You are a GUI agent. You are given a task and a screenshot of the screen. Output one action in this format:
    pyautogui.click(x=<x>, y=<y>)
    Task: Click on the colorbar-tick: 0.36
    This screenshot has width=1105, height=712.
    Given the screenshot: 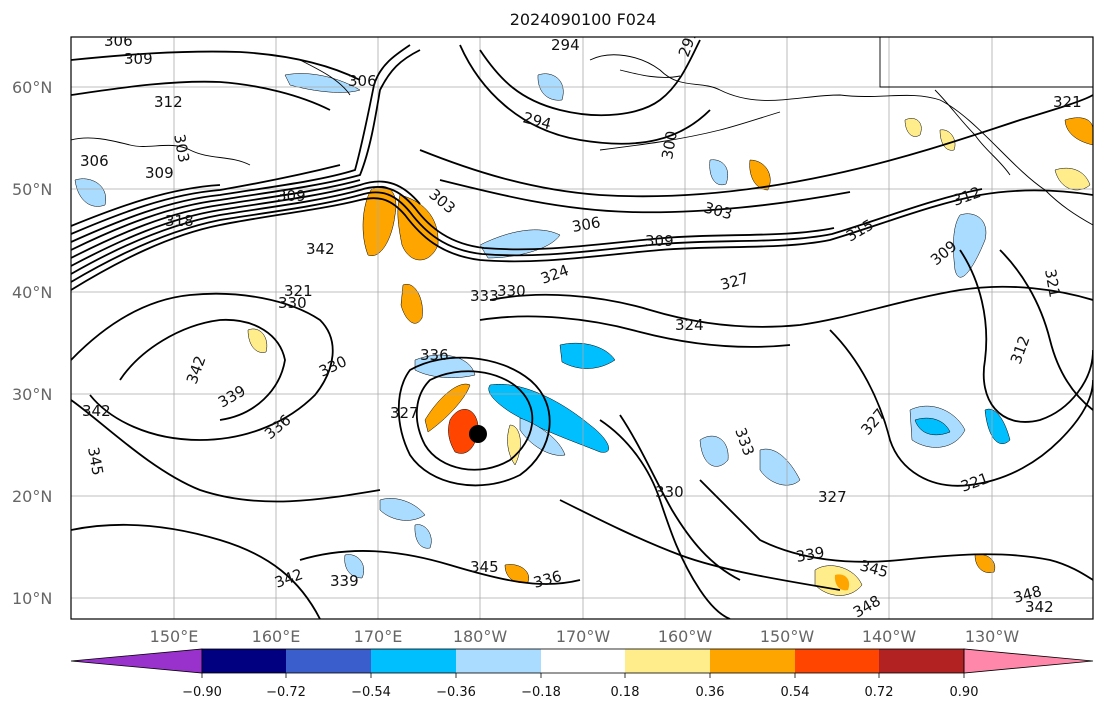 What is the action you would take?
    pyautogui.click(x=710, y=692)
    